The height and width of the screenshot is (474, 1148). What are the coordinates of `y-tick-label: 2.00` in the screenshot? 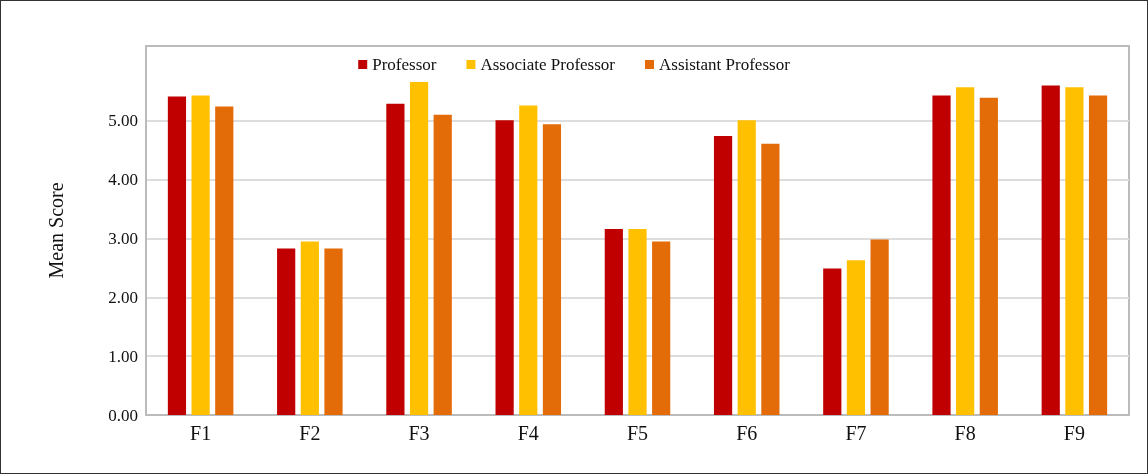 It's located at (123, 297).